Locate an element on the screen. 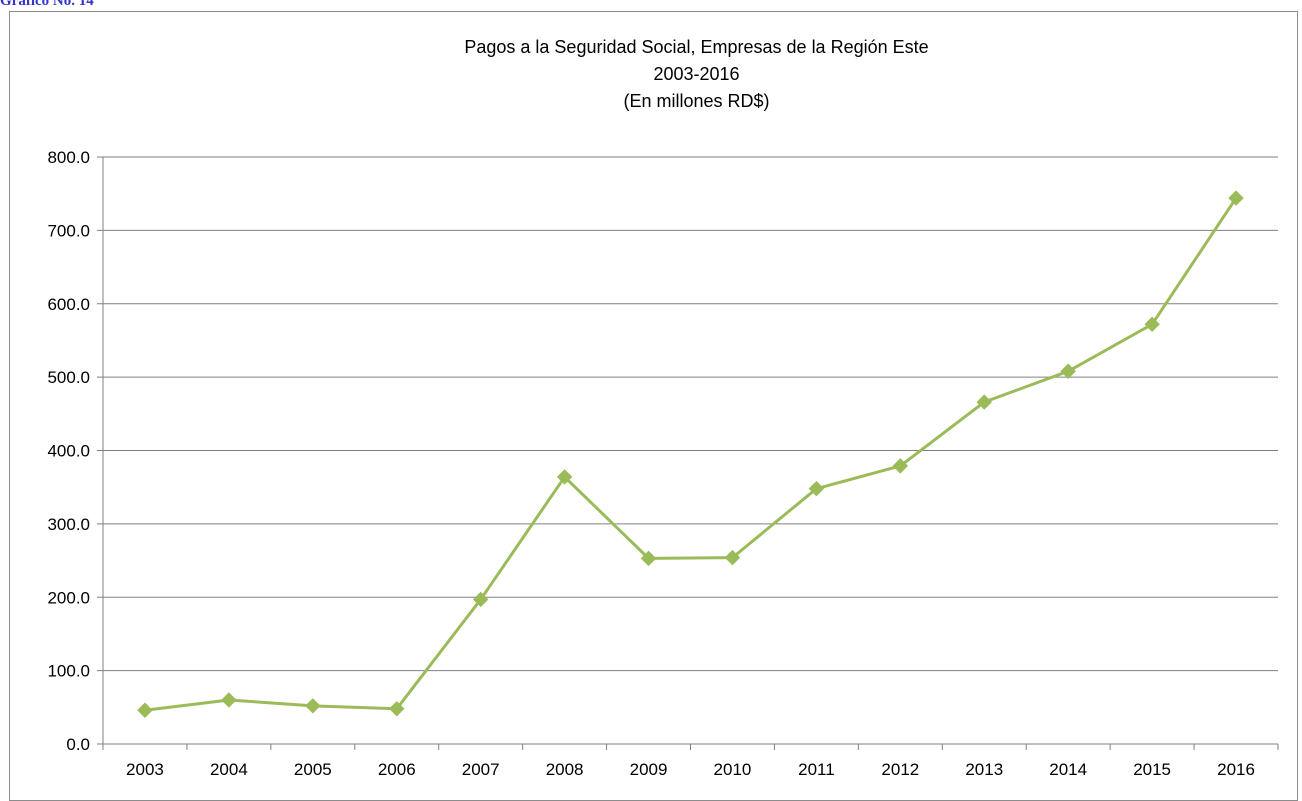  x-tick-label: 2004 is located at coordinates (229, 769).